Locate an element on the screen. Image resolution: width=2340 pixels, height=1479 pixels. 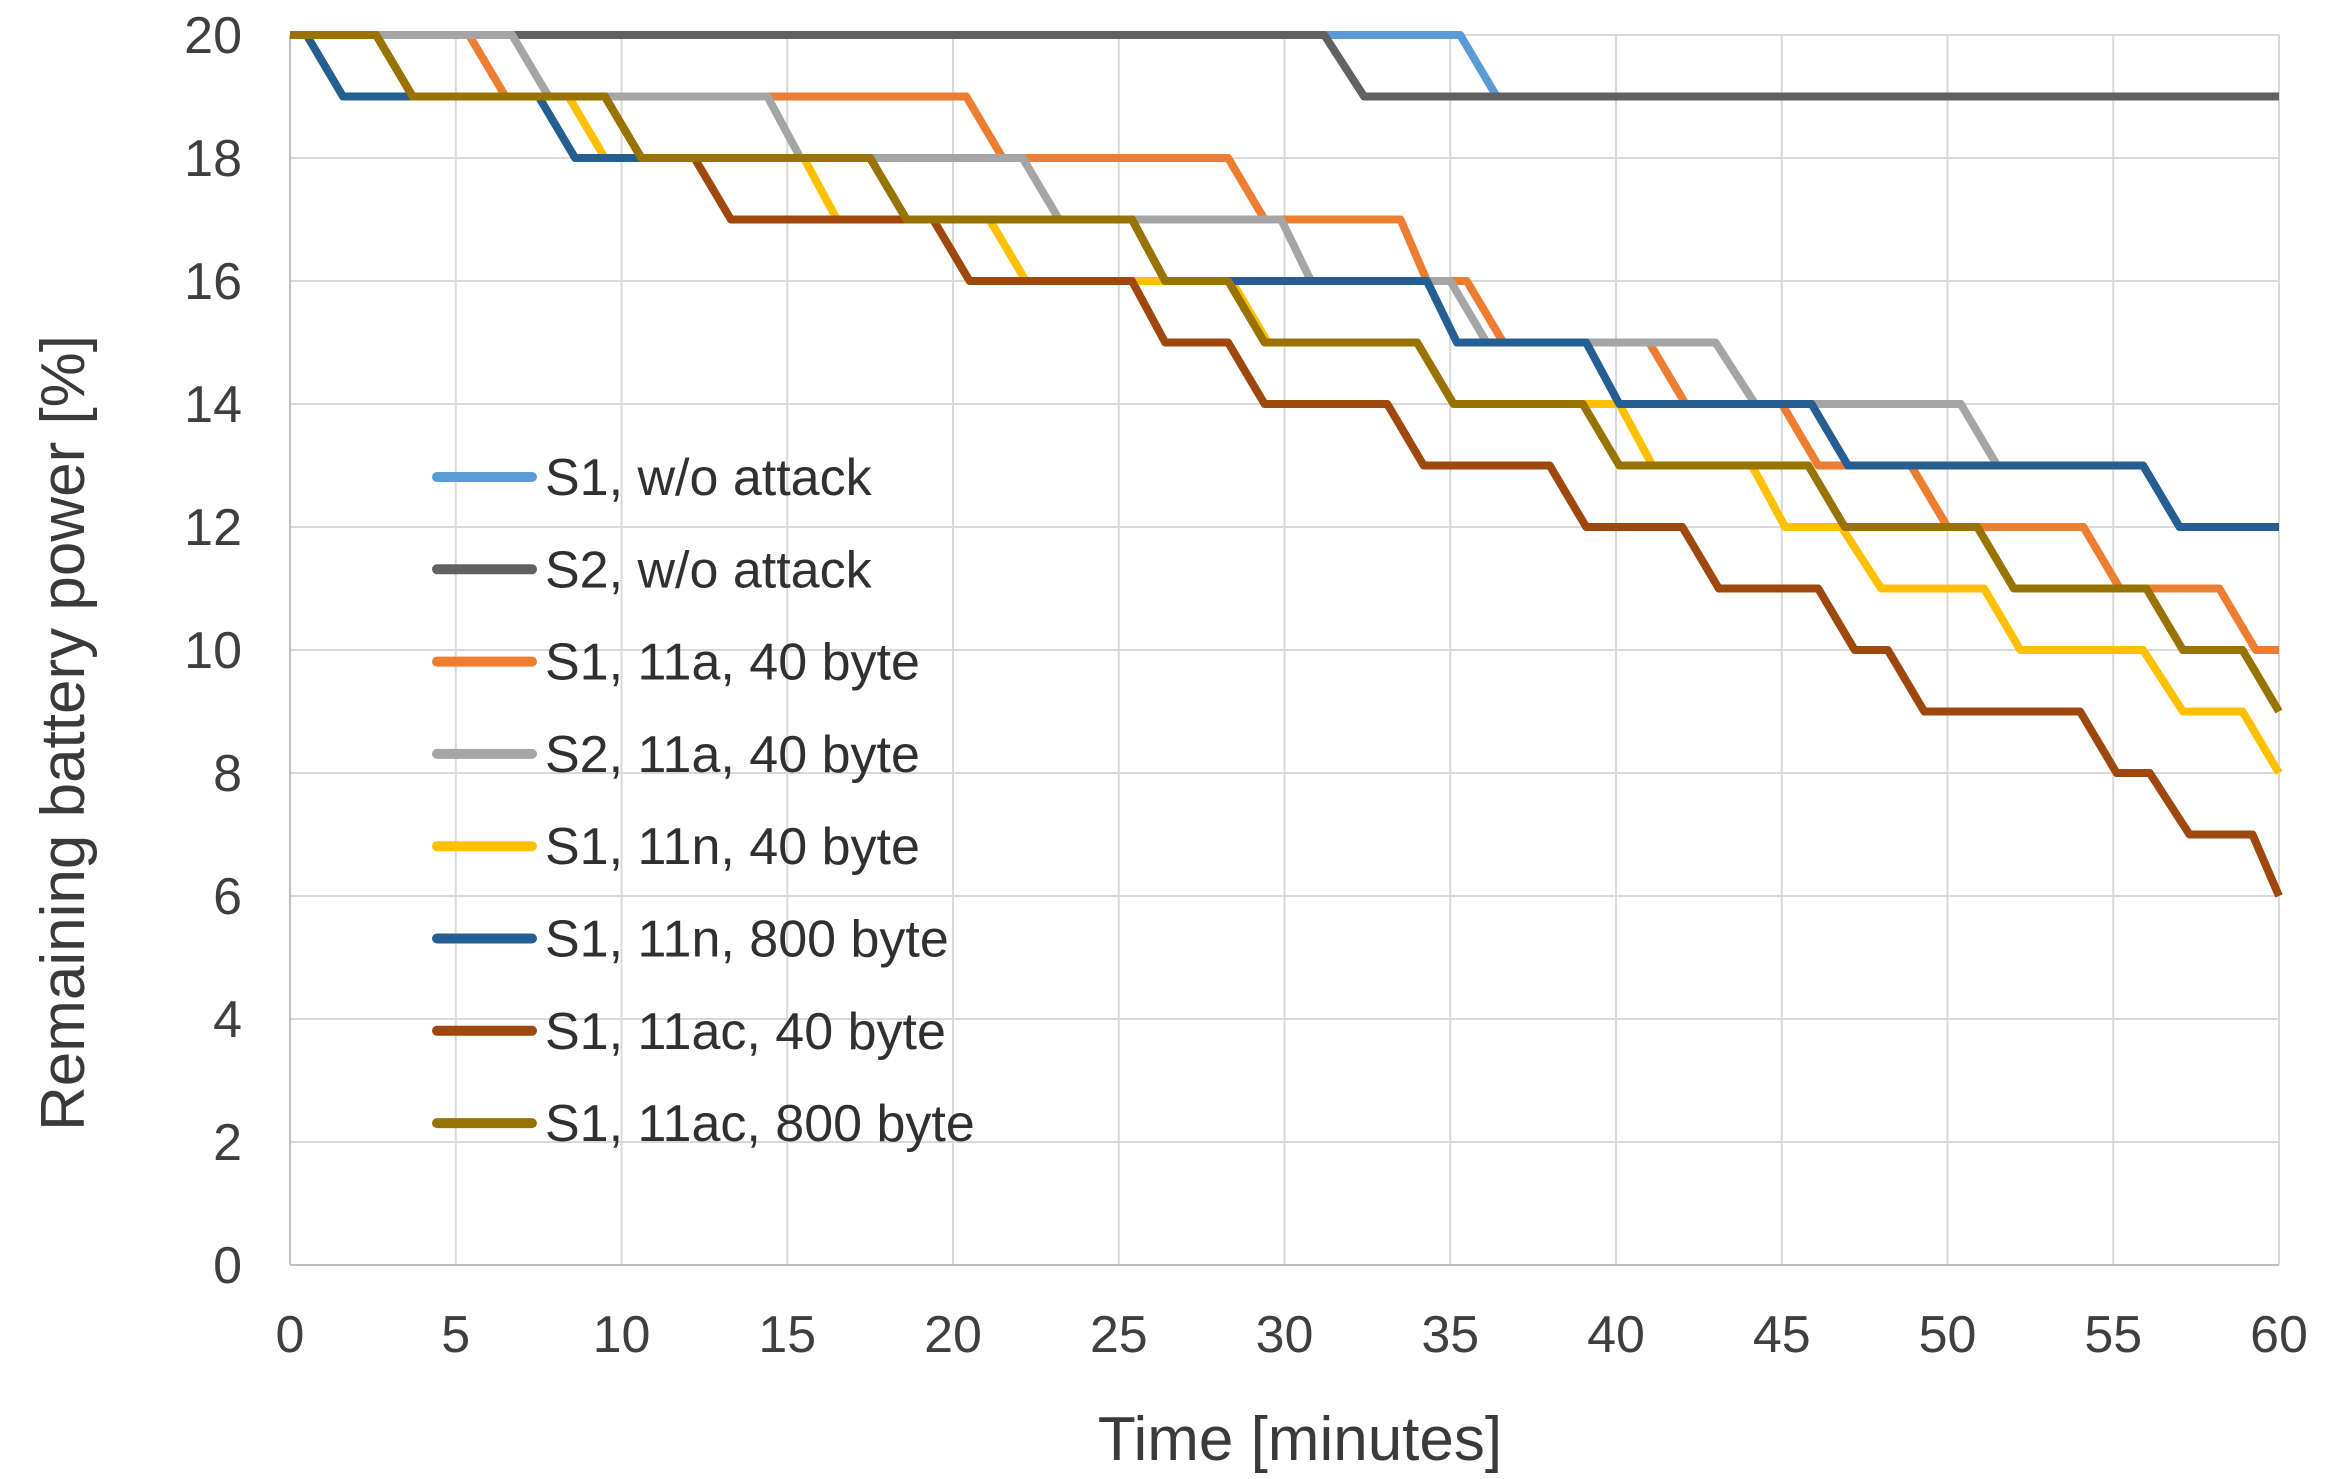
y-axis-title: Remaining battery power [%] is located at coordinates (63, 733).